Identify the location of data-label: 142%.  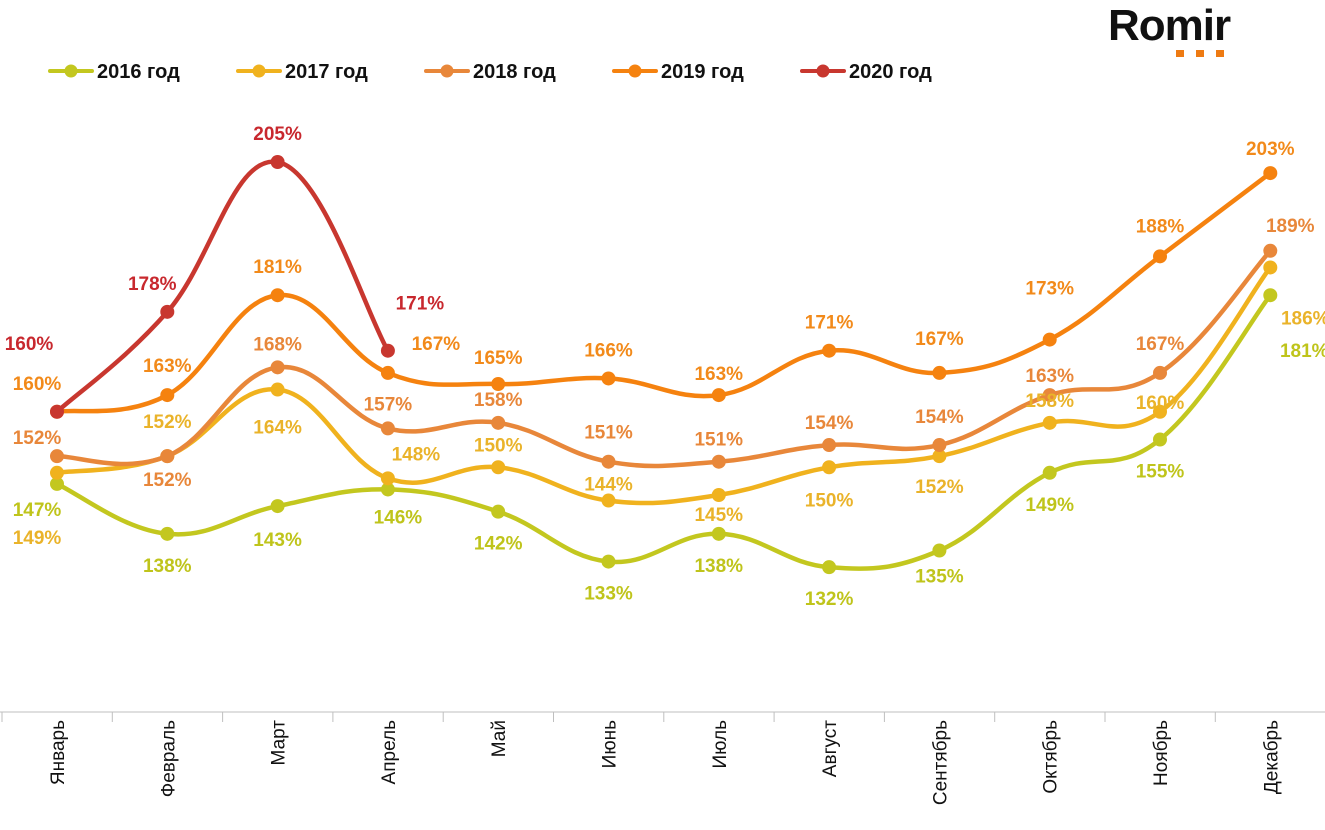
(498, 544).